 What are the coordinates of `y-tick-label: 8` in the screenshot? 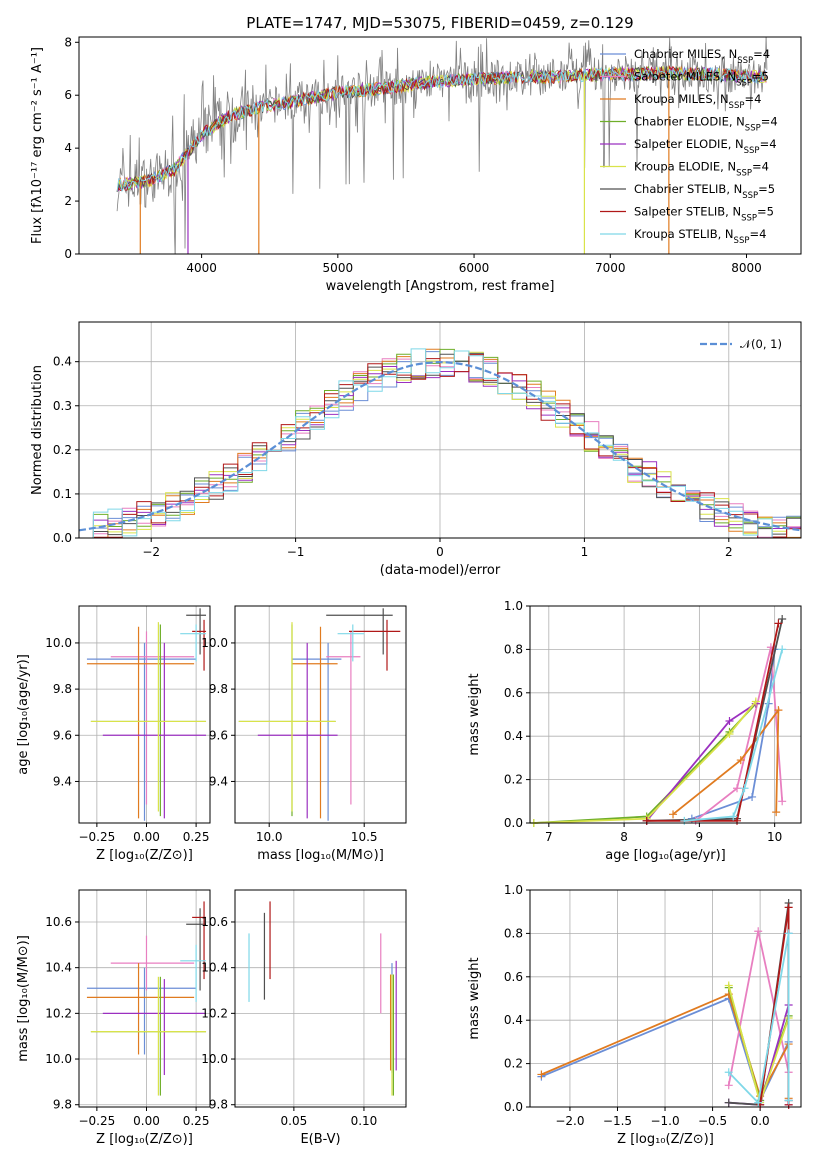 It's located at (68, 42).